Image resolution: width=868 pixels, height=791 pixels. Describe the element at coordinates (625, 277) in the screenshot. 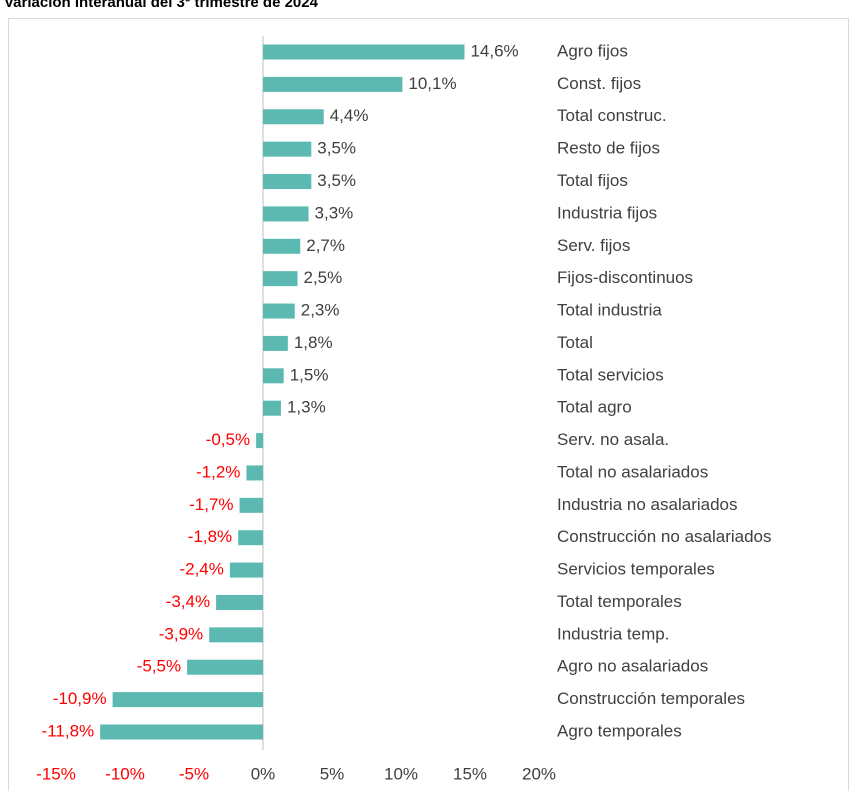

I see `category-label: Fijos-discontinuos` at that location.